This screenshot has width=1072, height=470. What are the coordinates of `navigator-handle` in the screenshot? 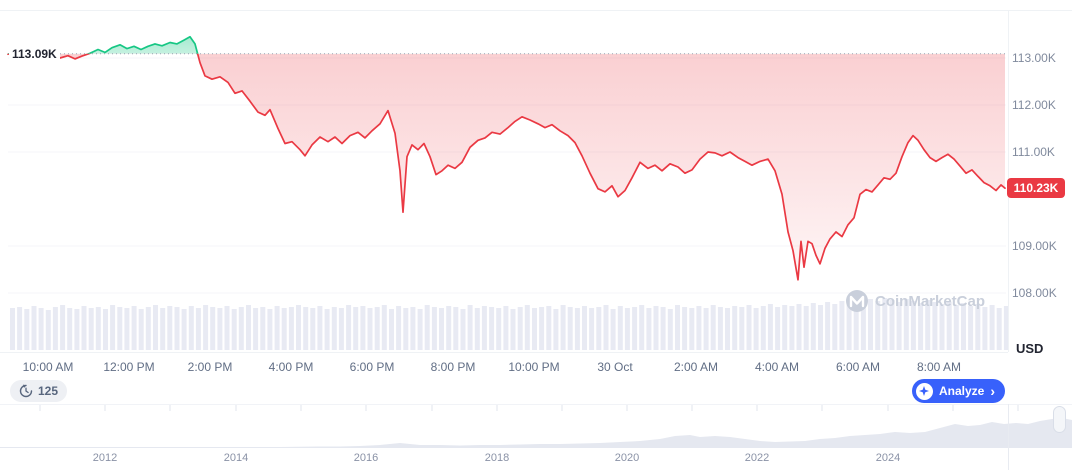 It's located at (1059, 419).